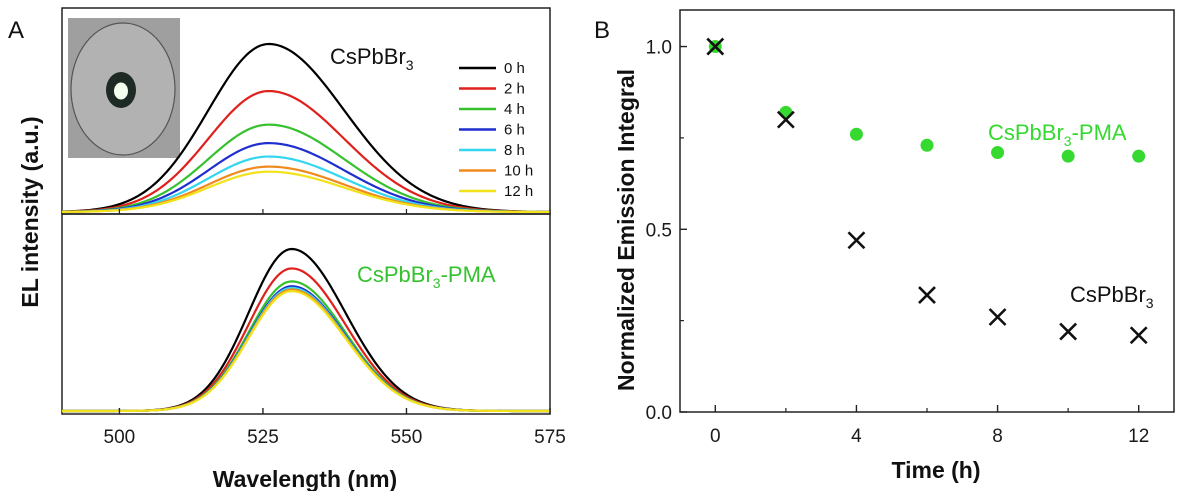  What do you see at coordinates (550, 437) in the screenshot?
I see `x-tick-label-575: 575` at bounding box center [550, 437].